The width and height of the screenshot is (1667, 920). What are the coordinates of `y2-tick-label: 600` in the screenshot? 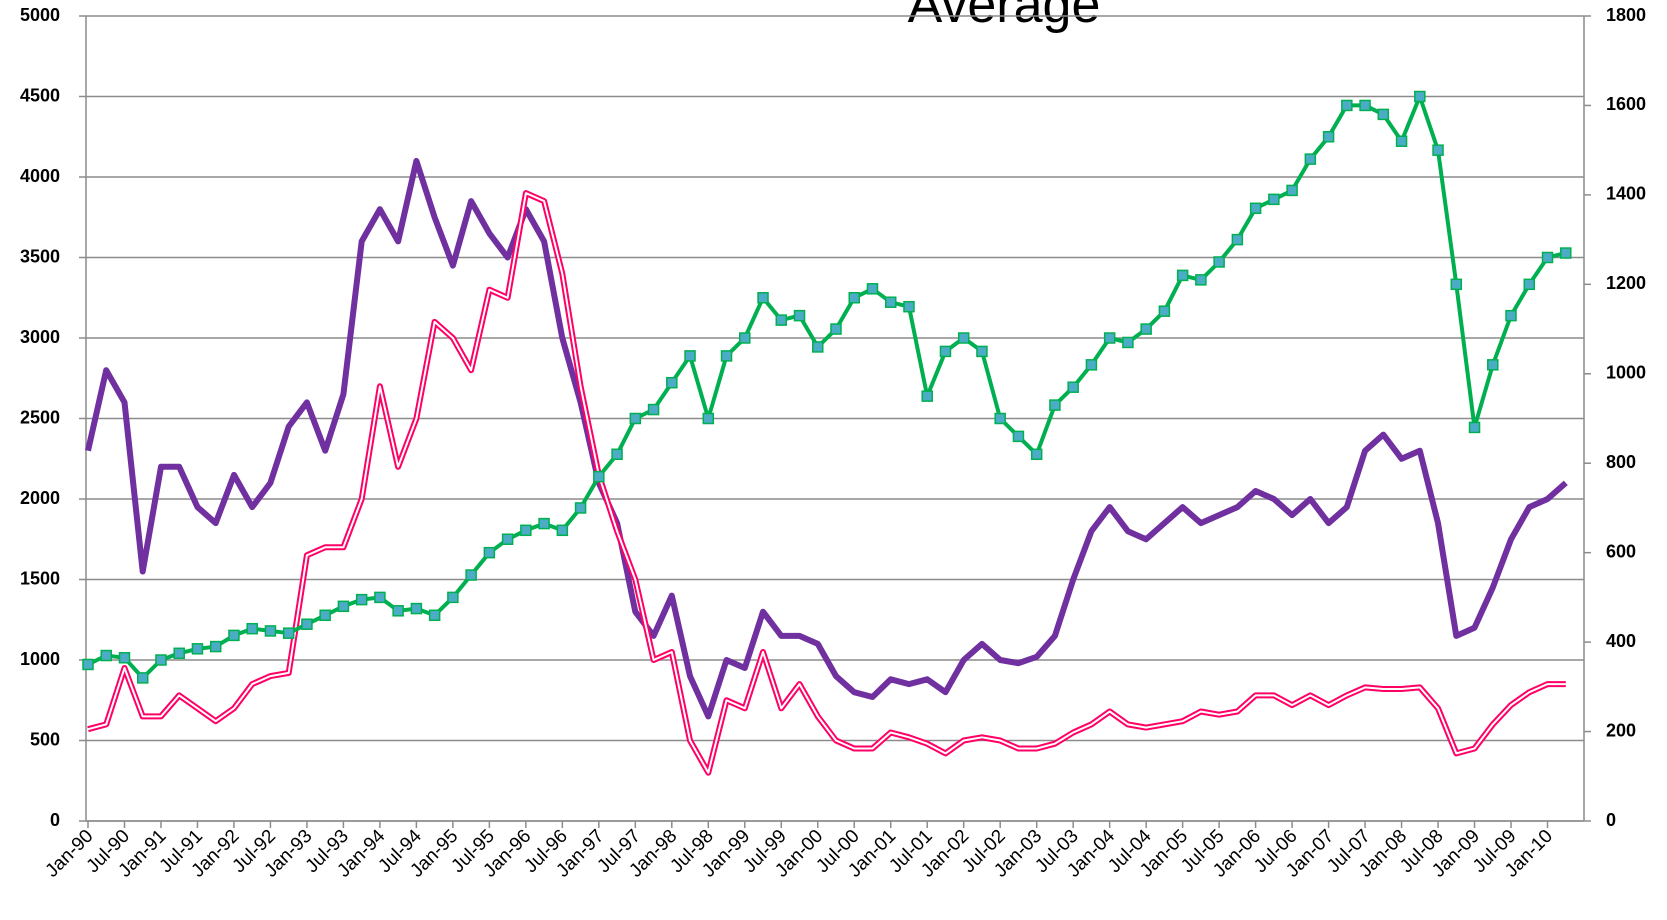 It's located at (1621, 551).